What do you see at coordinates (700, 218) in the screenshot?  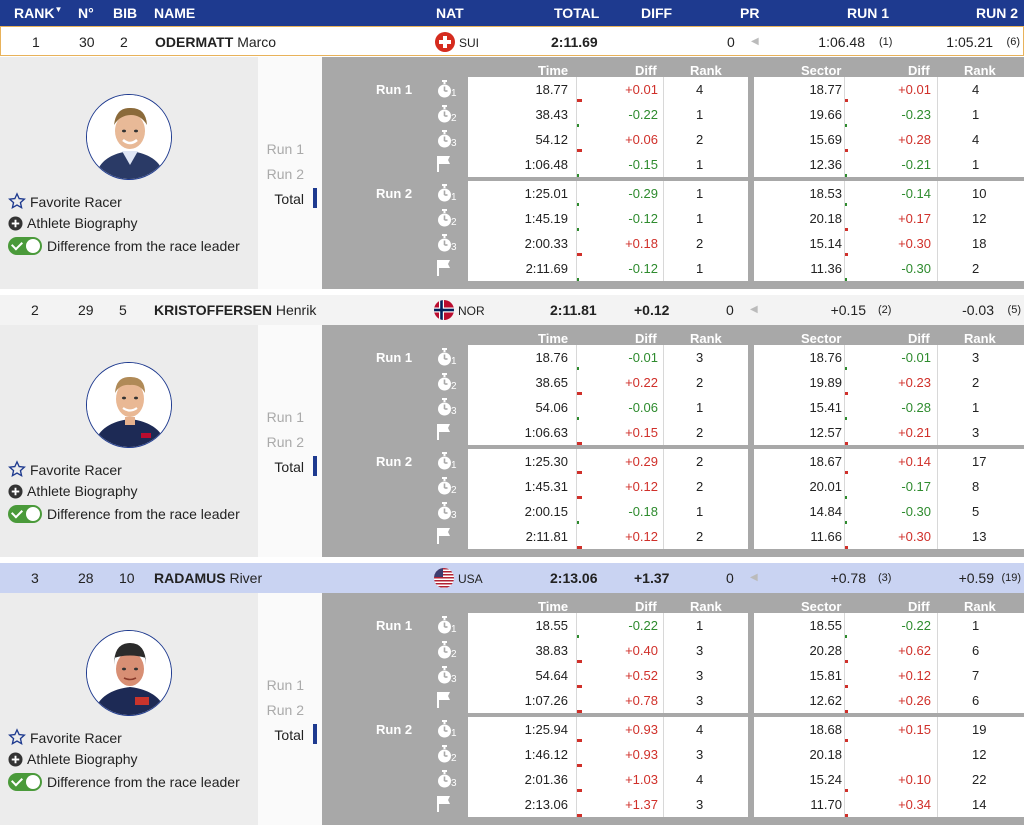 I see `split-rank: 1` at bounding box center [700, 218].